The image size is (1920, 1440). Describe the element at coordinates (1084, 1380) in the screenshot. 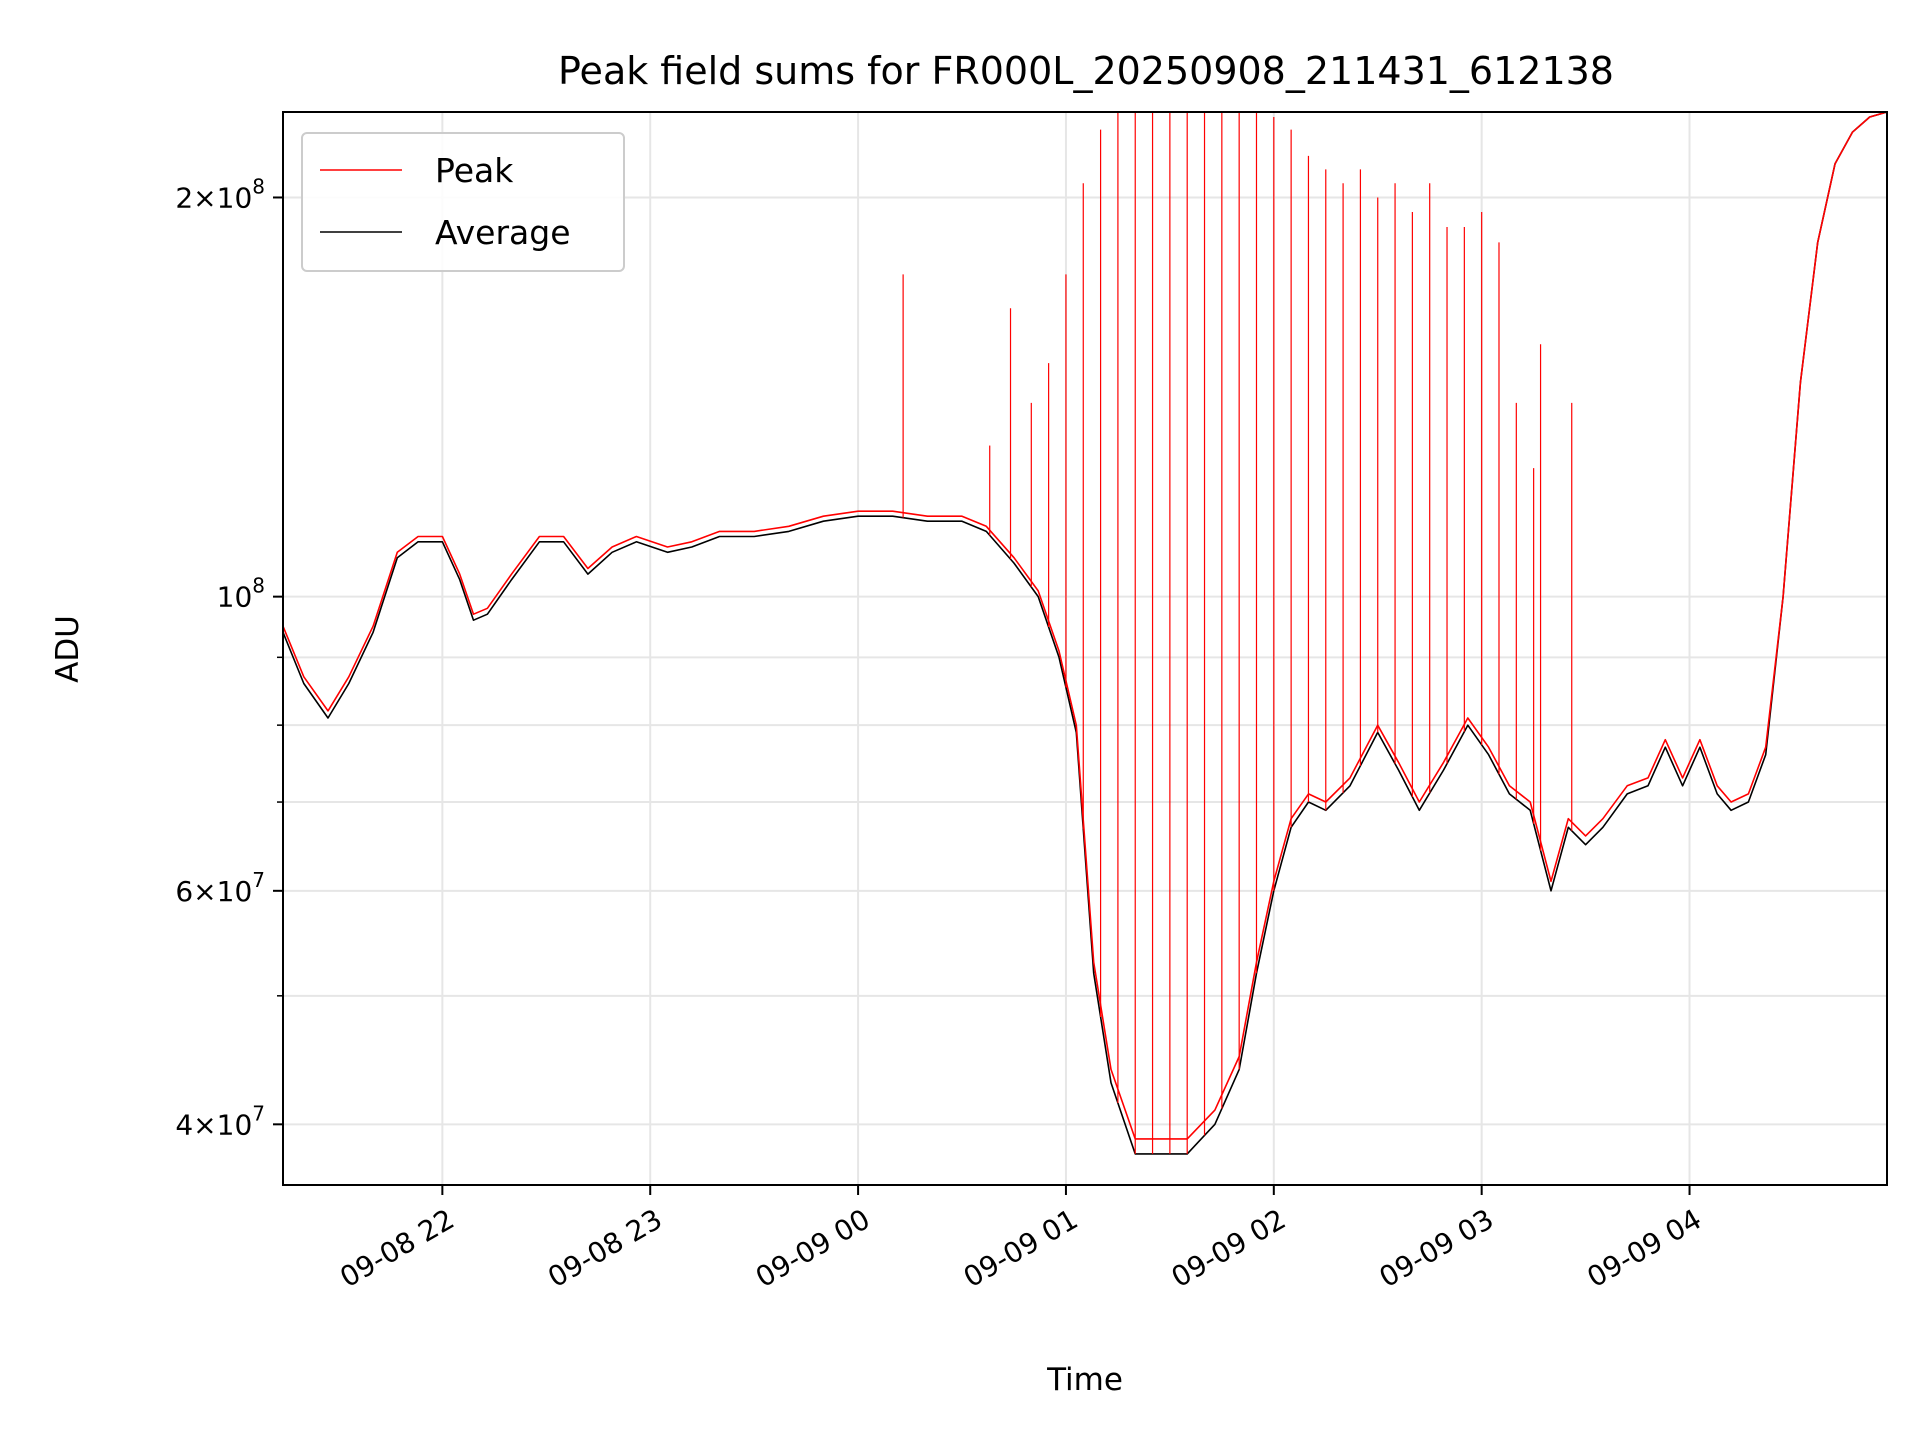

I see `x-axis-label: Time` at that location.